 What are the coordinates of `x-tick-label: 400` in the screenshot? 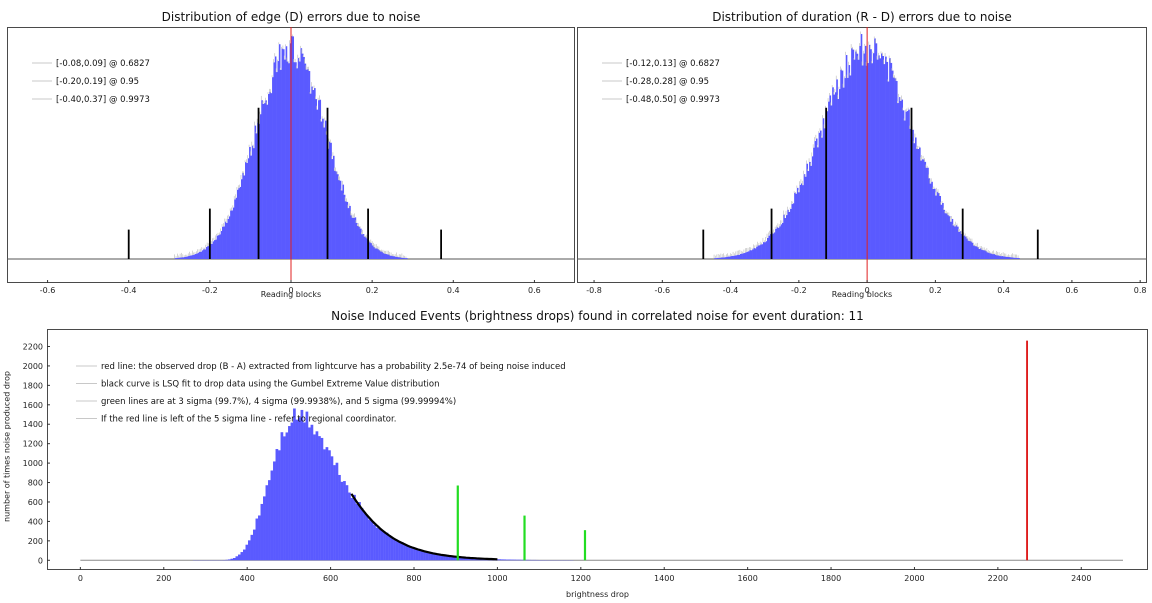 It's located at (247, 578).